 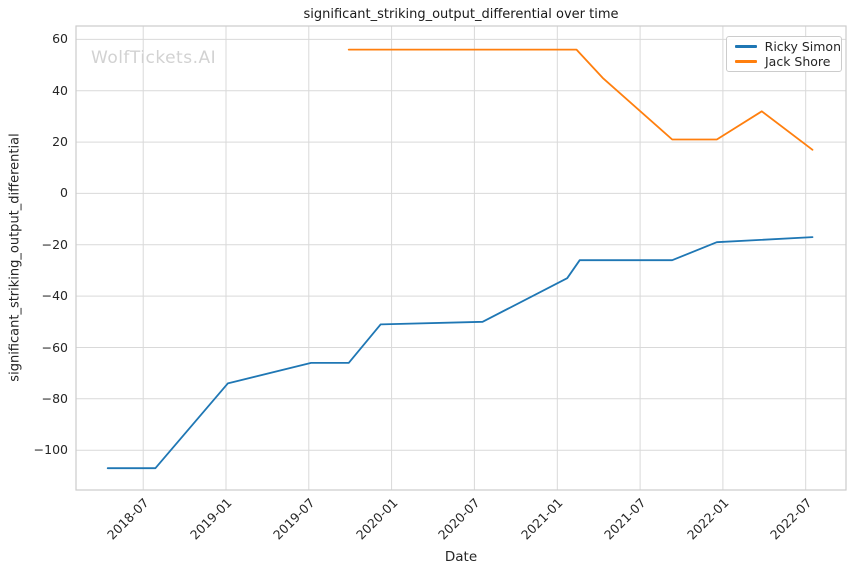 What do you see at coordinates (798, 62) in the screenshot?
I see `legend-label: Jack Shore` at bounding box center [798, 62].